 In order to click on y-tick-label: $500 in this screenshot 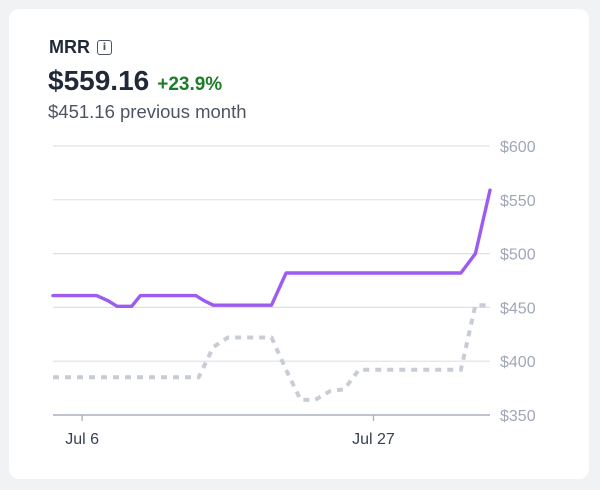, I will do `click(518, 255)`.